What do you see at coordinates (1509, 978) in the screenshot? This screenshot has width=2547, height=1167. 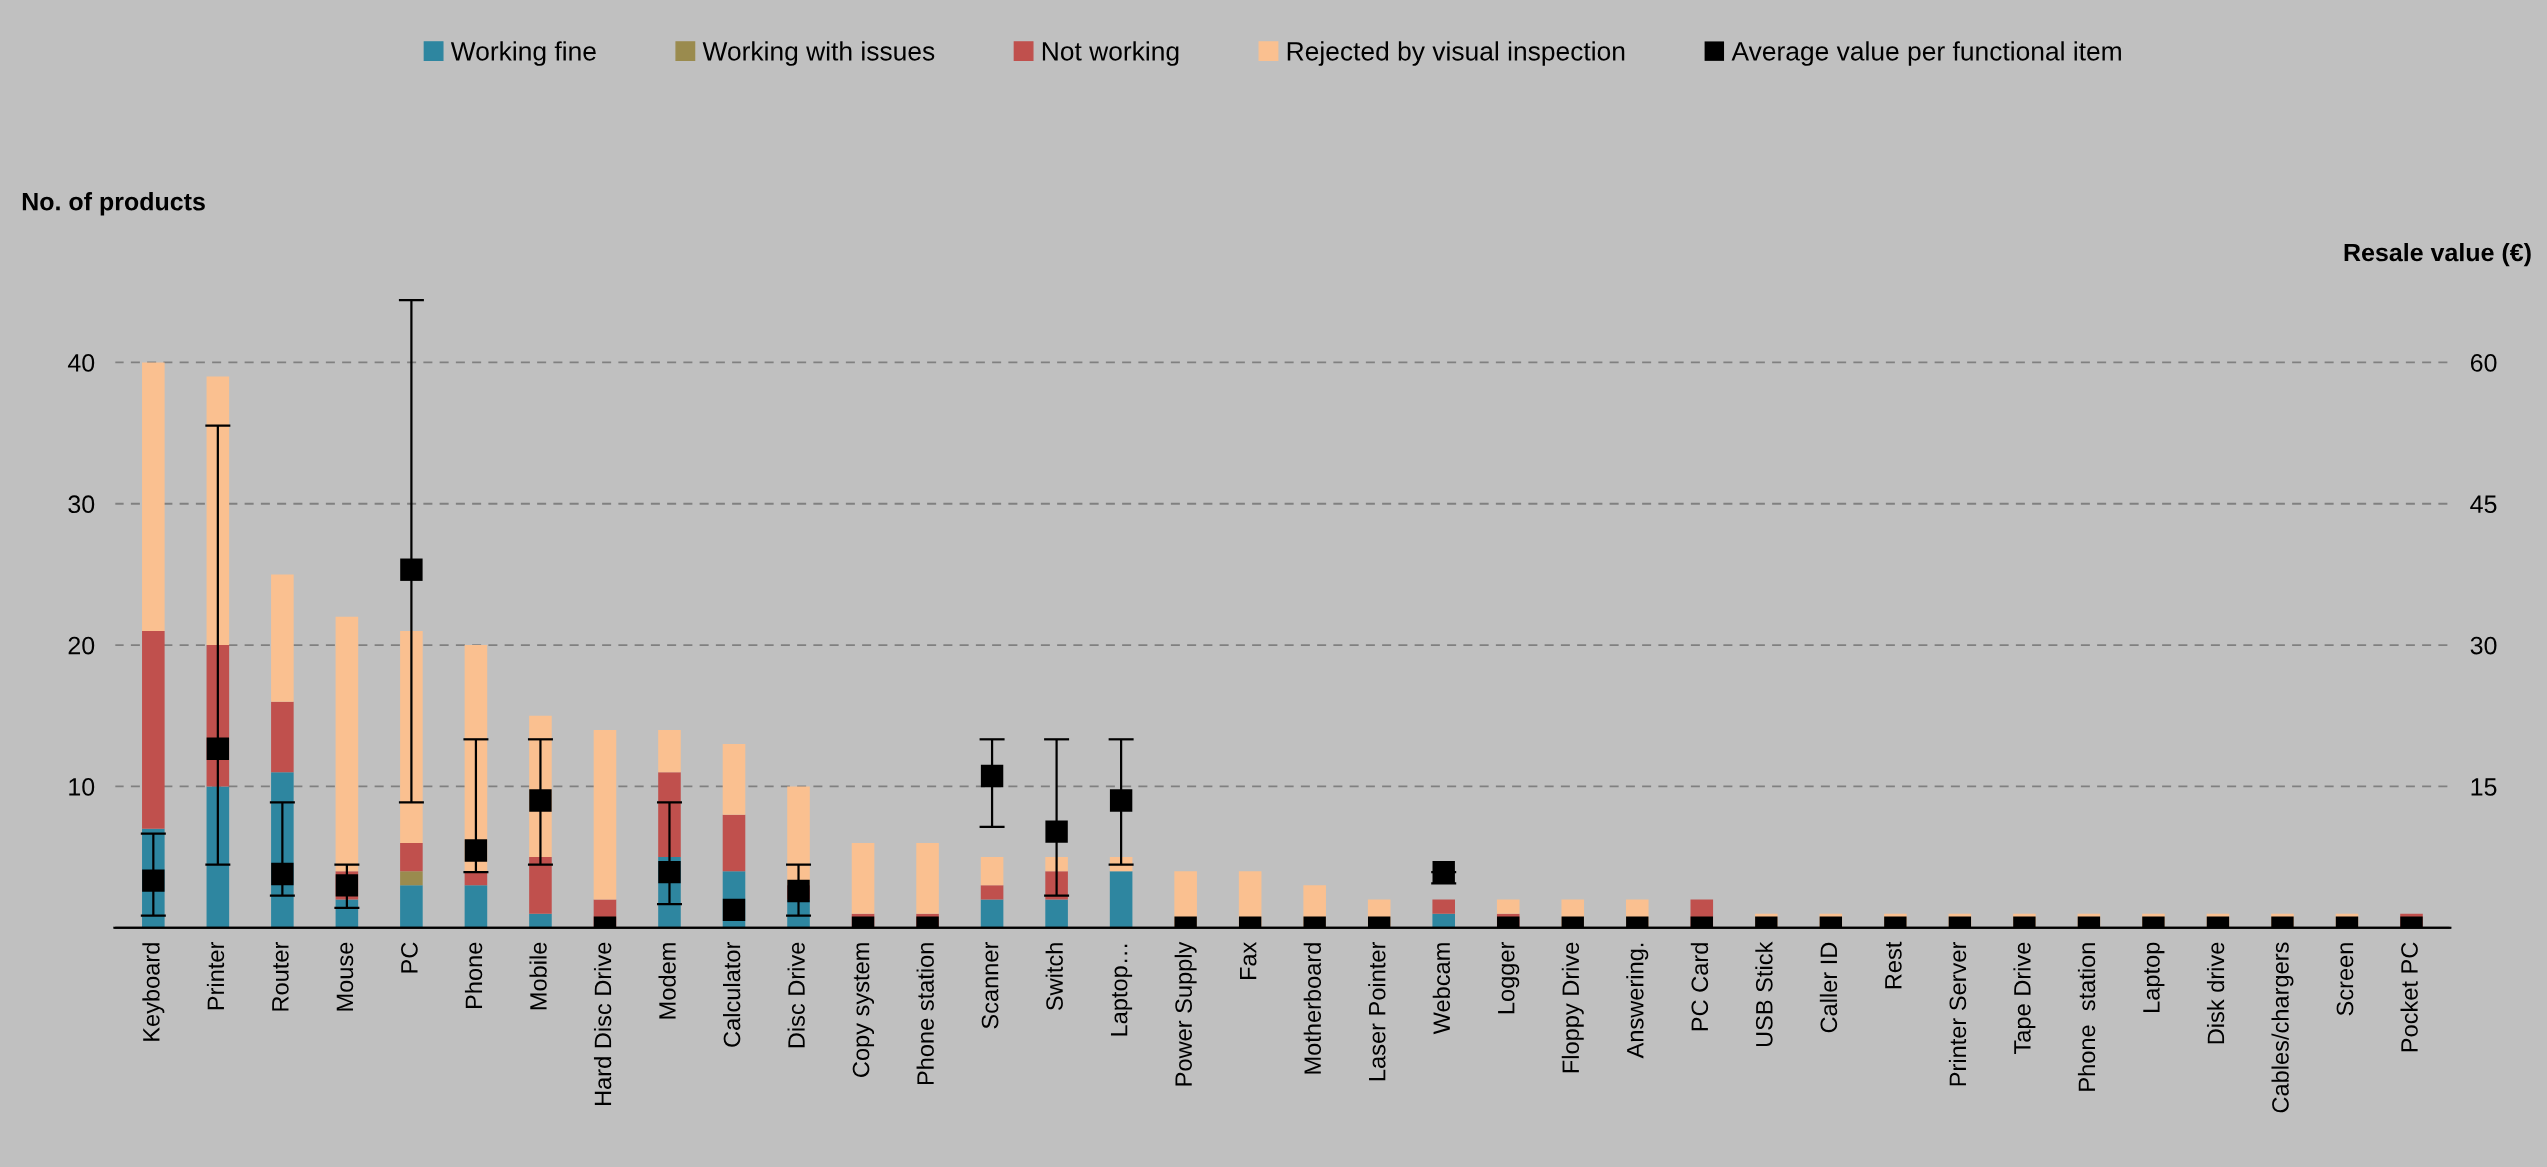 I see `x-tick-label: Logger` at bounding box center [1509, 978].